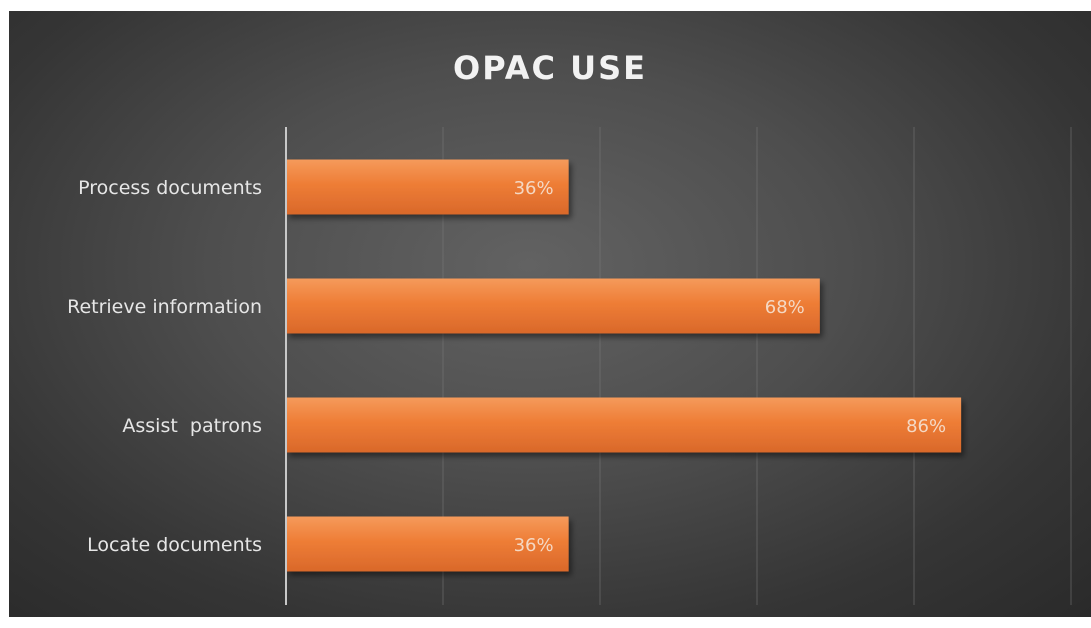 This screenshot has height=628, width=1091. Describe the element at coordinates (170, 188) in the screenshot. I see `category-label: Process documents` at that location.